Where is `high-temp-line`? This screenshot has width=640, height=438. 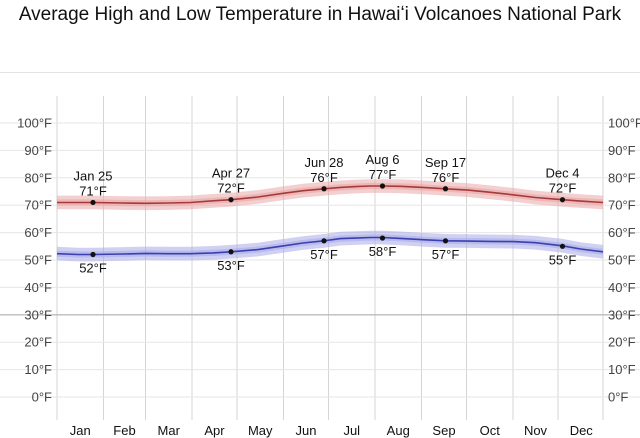
high-temp-line is located at coordinates (330, 195).